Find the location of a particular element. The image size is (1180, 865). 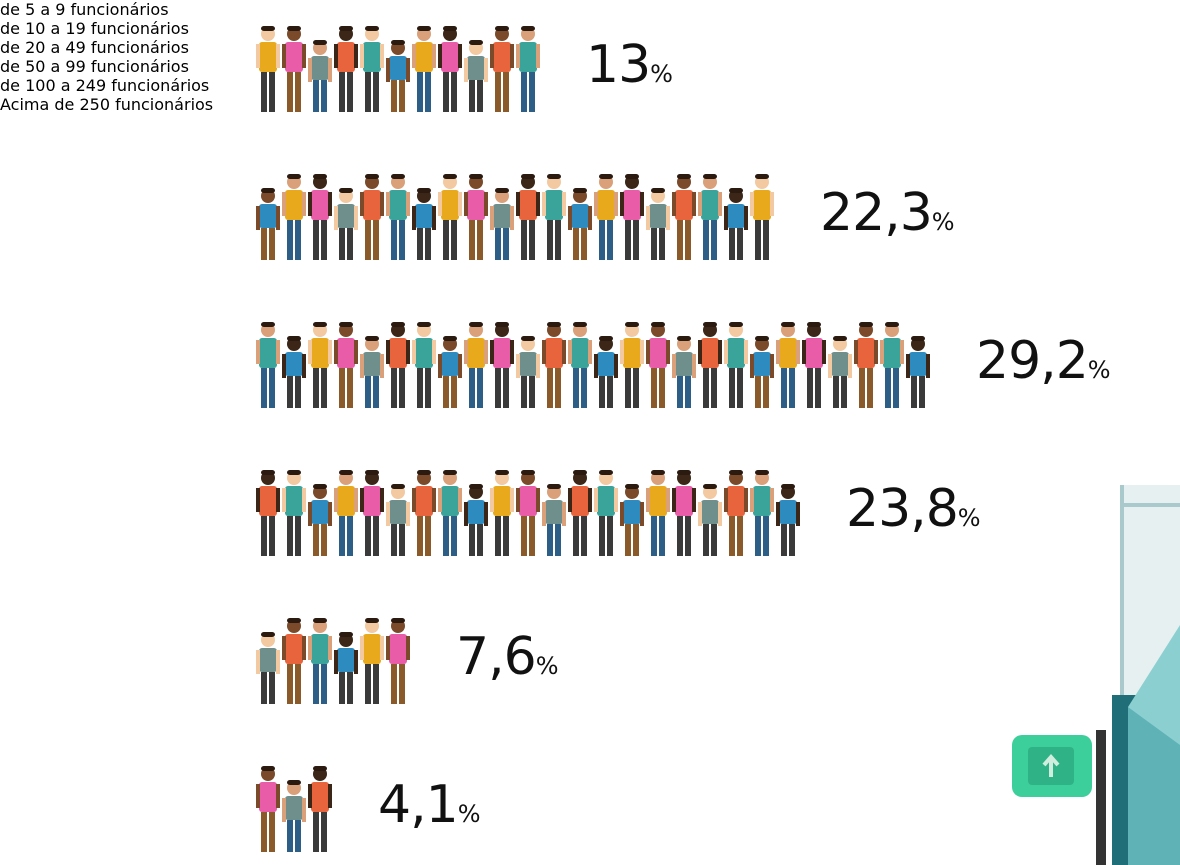

value-label: 4,1% is located at coordinates (429, 805).